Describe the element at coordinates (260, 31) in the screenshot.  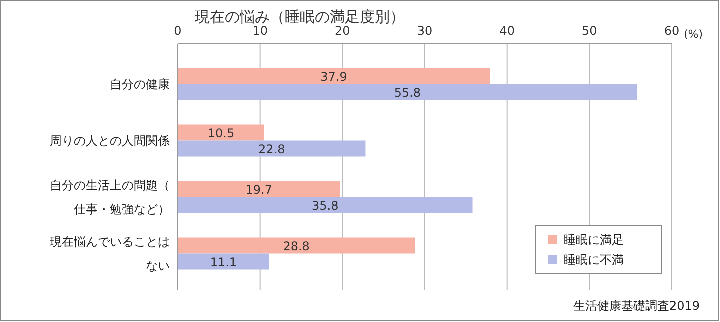
I see `x-tick-label: 10` at that location.